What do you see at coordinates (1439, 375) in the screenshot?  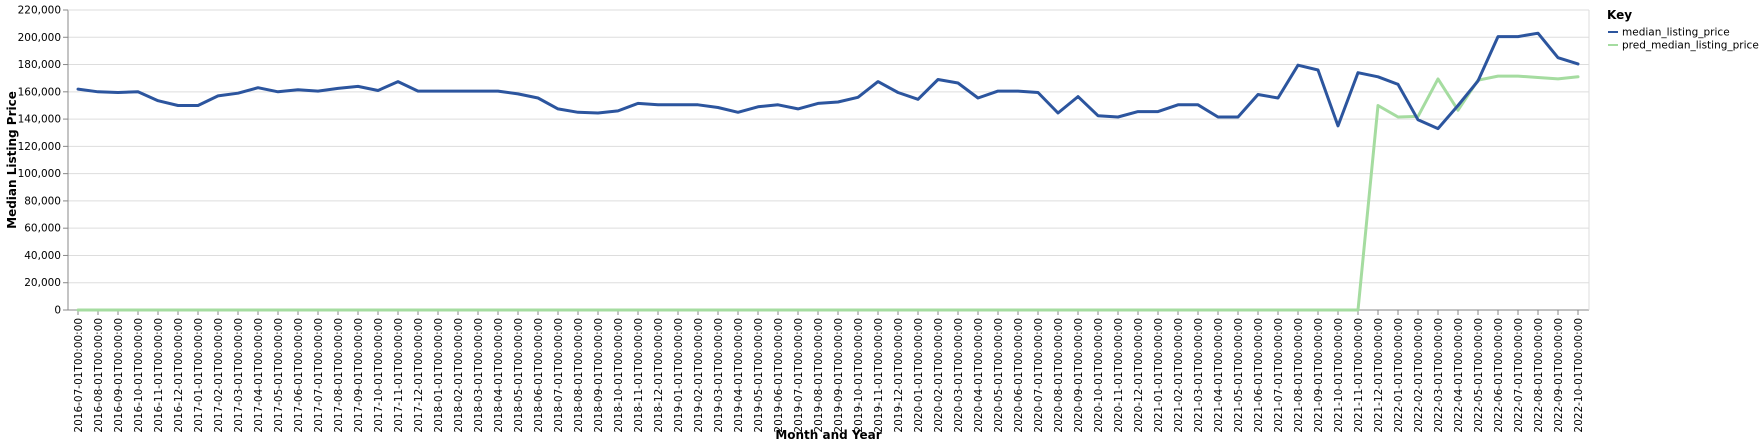 I see `x-tick-label: 2022-03-01T00:00:00` at bounding box center [1439, 375].